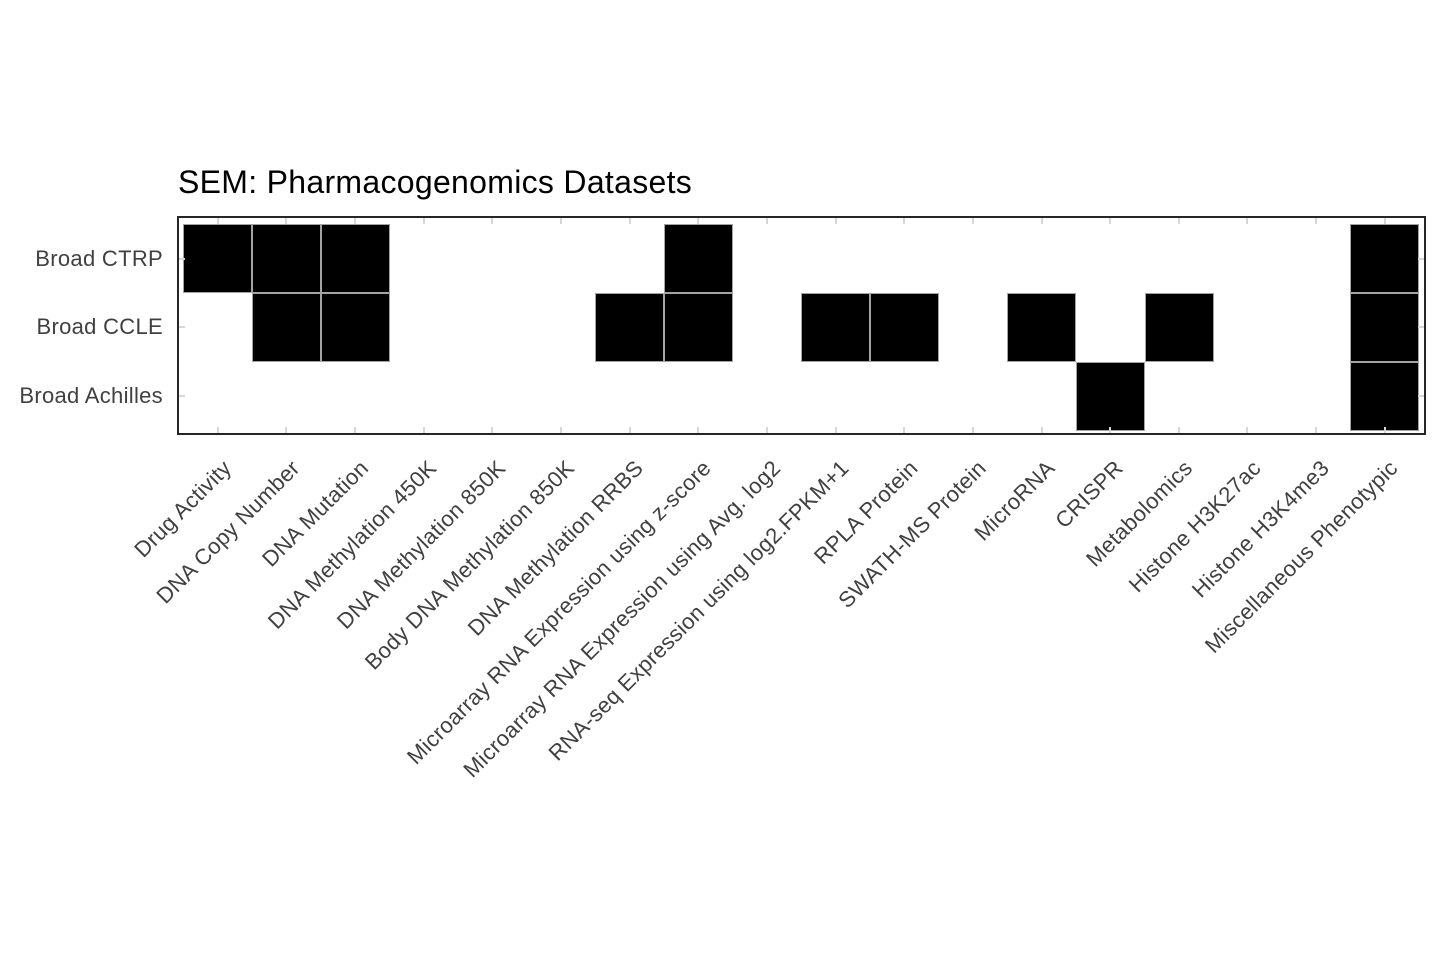 This screenshot has width=1440, height=960. What do you see at coordinates (91, 395) in the screenshot?
I see `y-axis-label: Broad Achilles` at bounding box center [91, 395].